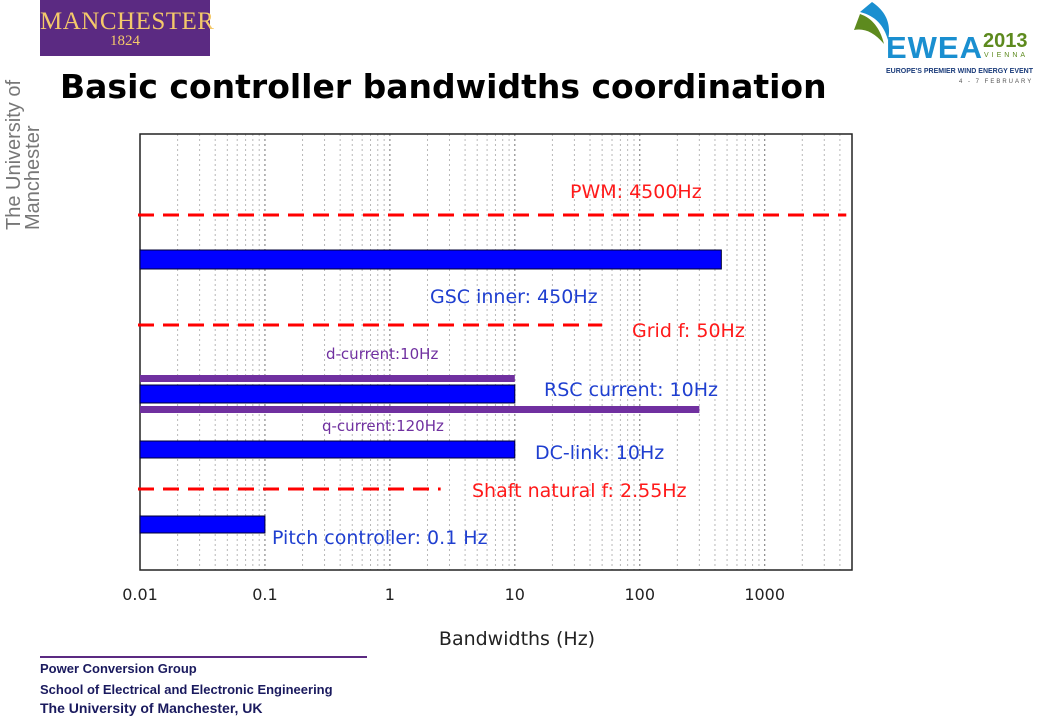  I want to click on ref-grid-f-label: Grid f: 50Hz, so click(688, 331).